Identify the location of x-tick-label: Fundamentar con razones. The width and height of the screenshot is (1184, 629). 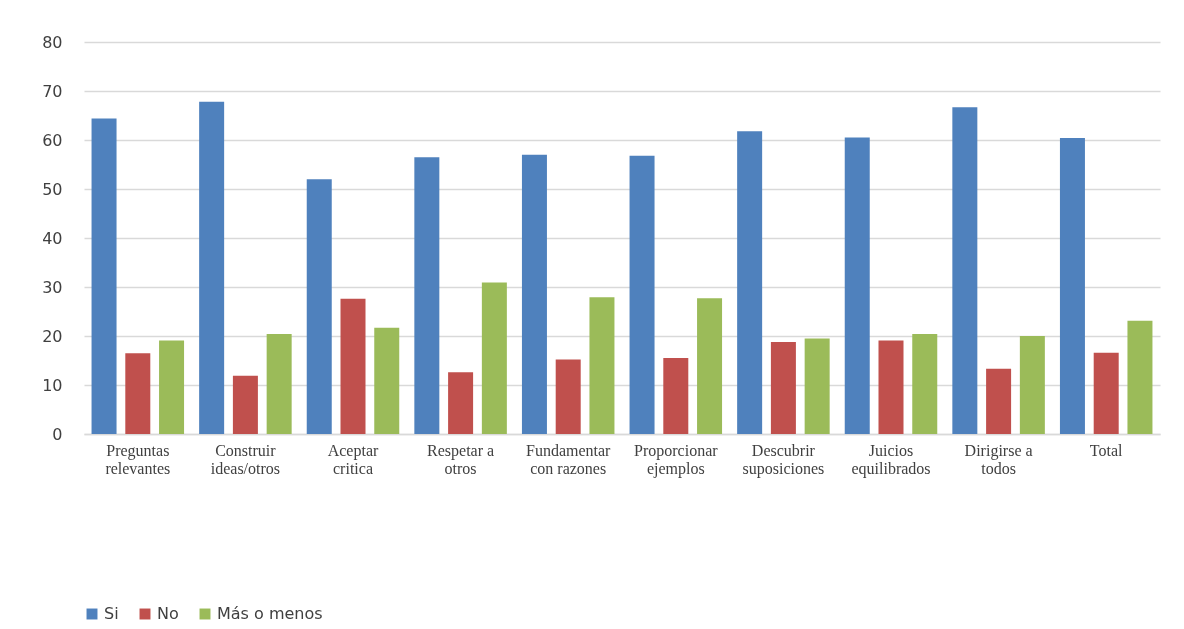
(568, 459).